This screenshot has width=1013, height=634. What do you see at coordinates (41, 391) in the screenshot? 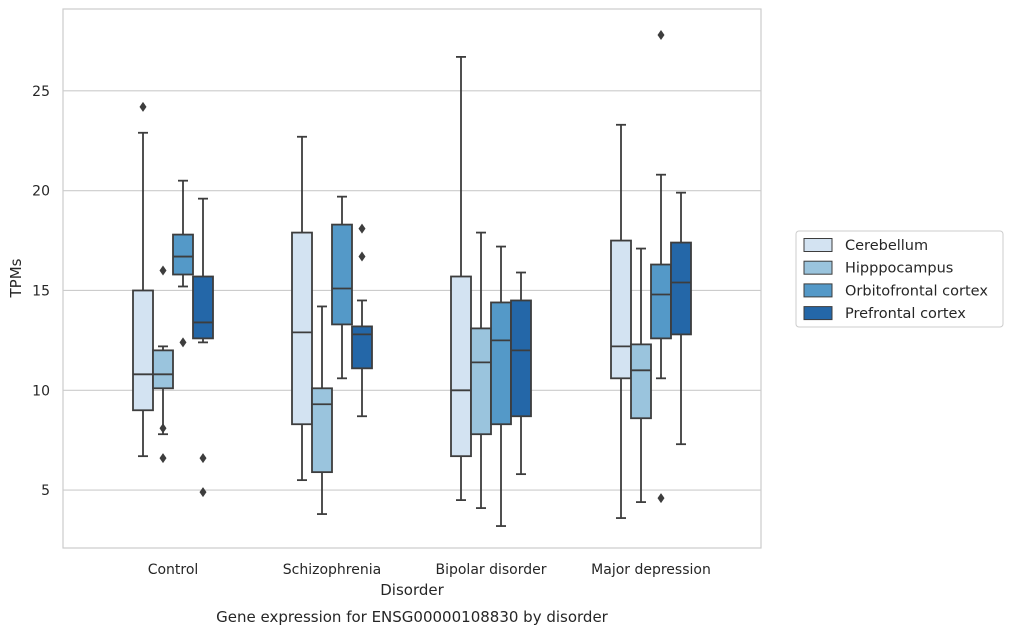
I see `y-tick-label-10: 10` at bounding box center [41, 391].